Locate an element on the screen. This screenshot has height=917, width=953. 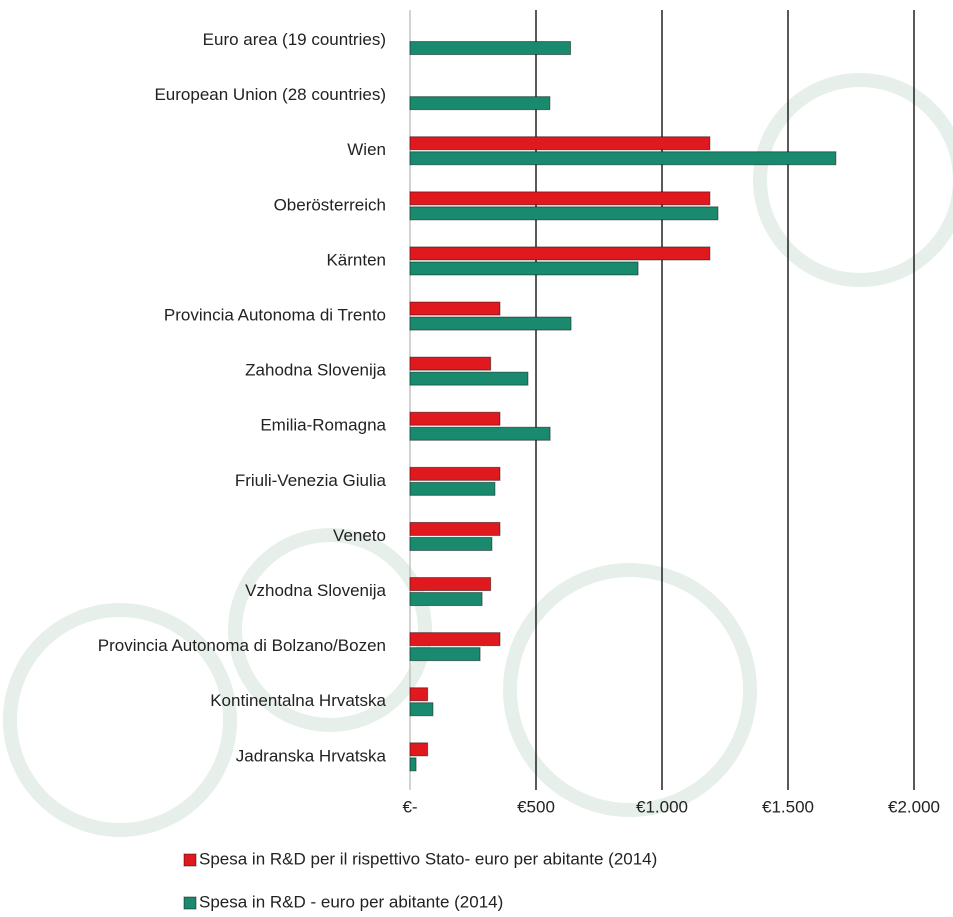
y-tick-label: Provincia Autonoma di Trento is located at coordinates (275, 315).